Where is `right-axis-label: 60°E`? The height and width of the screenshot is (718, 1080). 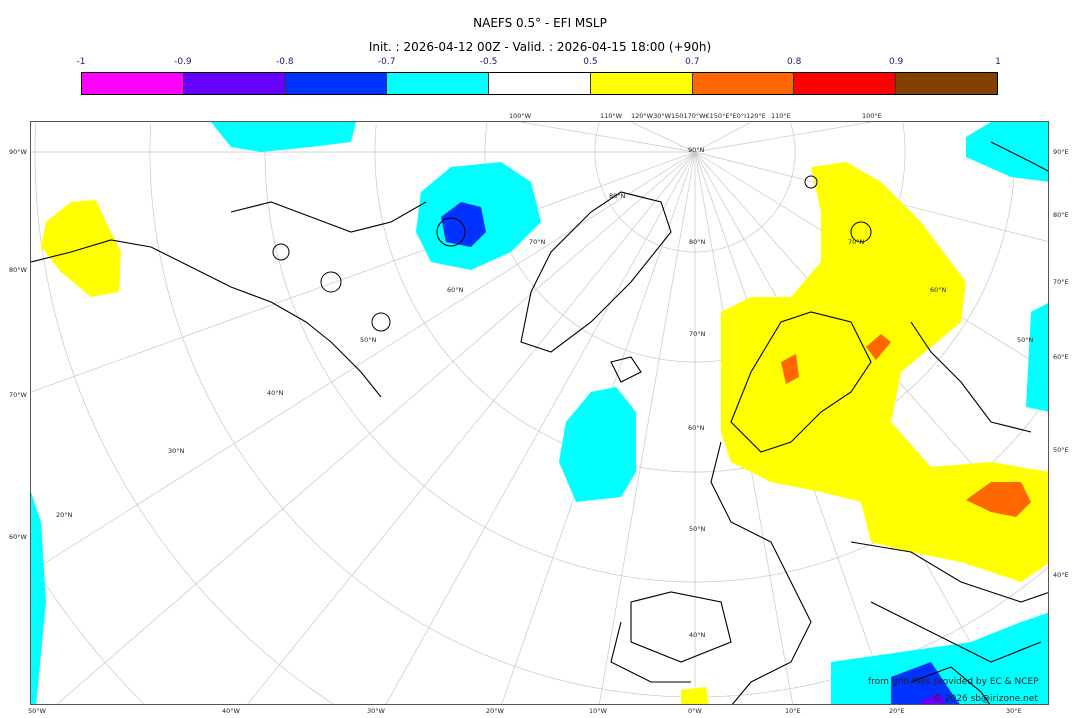
right-axis-label: 60°E is located at coordinates (1061, 357).